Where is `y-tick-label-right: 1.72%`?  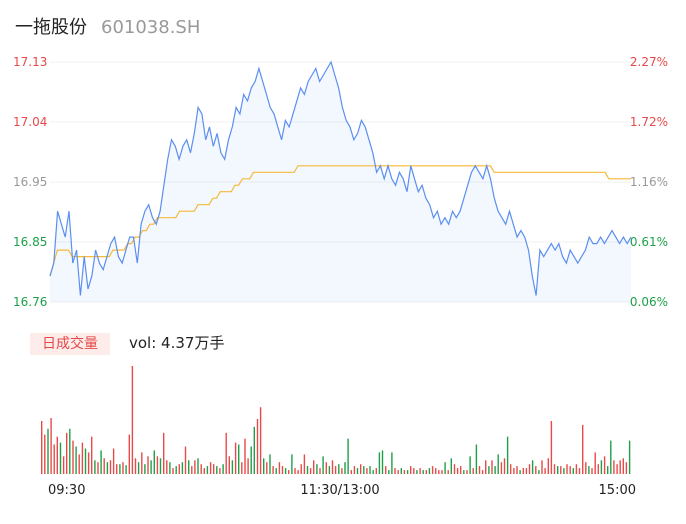
y-tick-label-right: 1.72% is located at coordinates (649, 122).